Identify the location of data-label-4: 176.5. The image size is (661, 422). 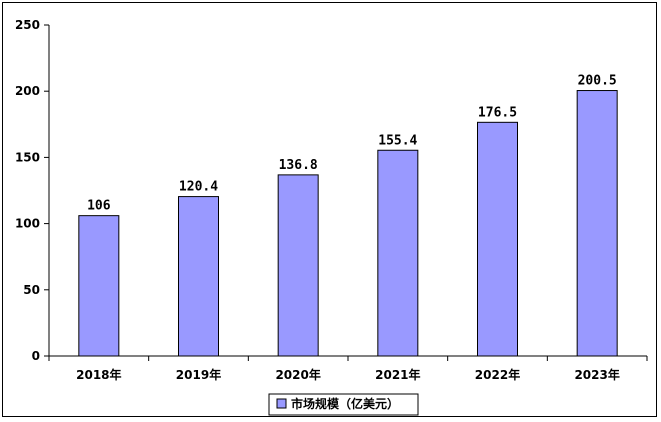
(497, 112).